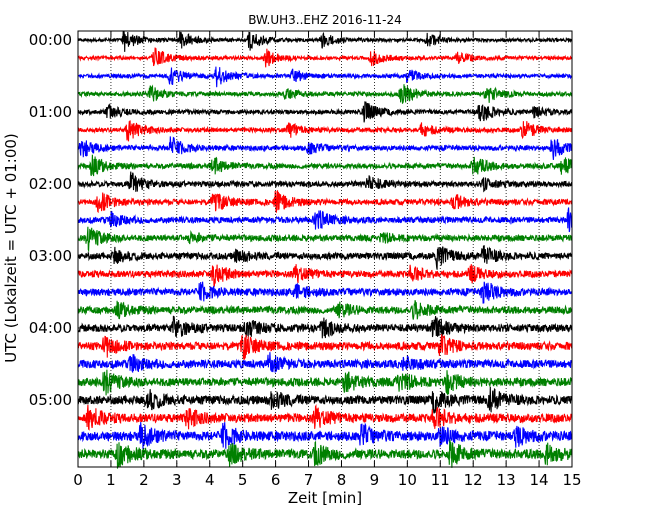 The image size is (650, 520). I want to click on y-tick-label: 02:00, so click(50, 184).